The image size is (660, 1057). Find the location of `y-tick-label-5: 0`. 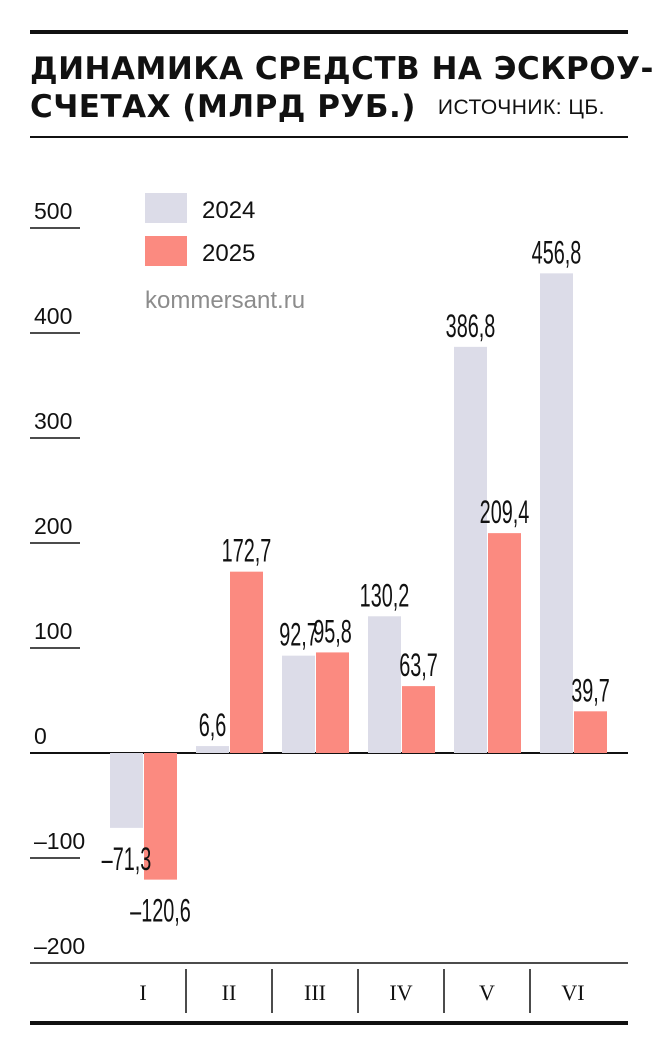

y-tick-label-5: 0 is located at coordinates (40, 736).